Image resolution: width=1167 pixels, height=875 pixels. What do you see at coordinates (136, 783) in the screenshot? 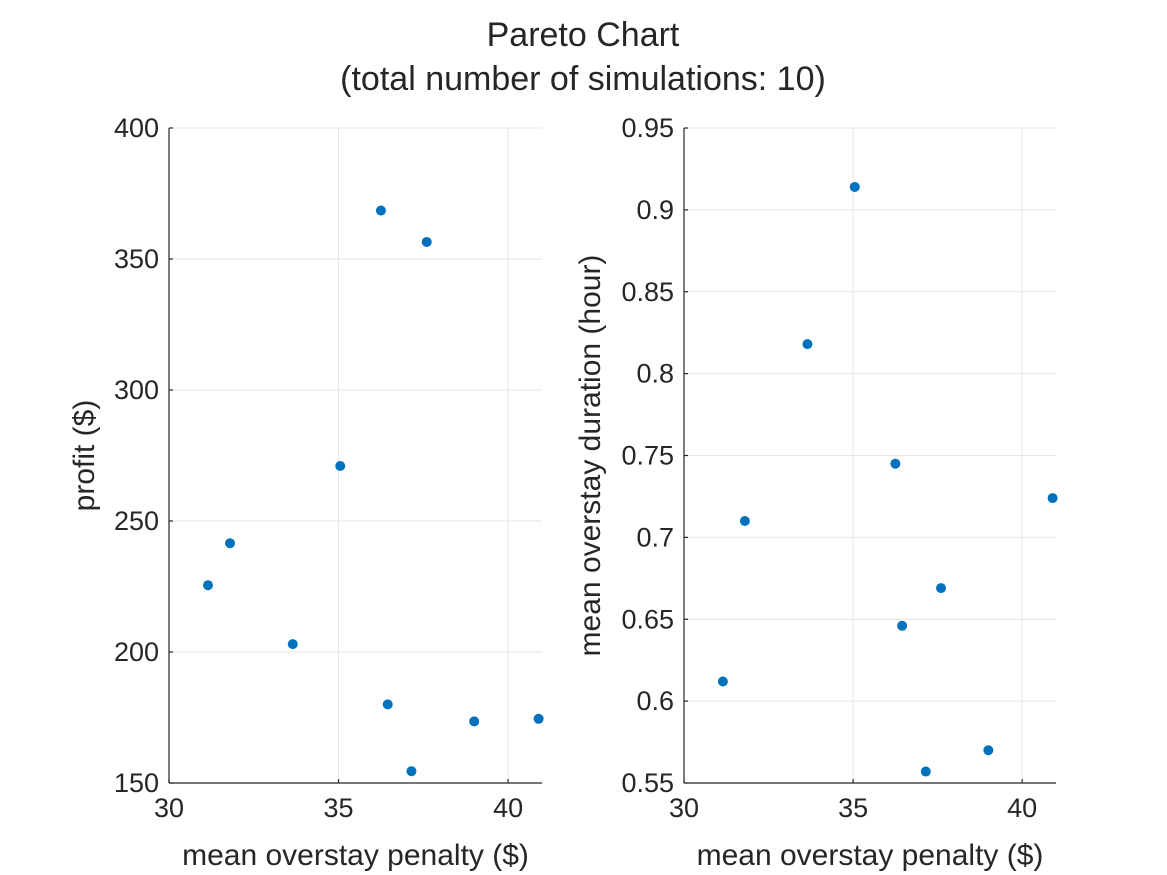
I see `plot1-y-tick-label: 150` at bounding box center [136, 783].